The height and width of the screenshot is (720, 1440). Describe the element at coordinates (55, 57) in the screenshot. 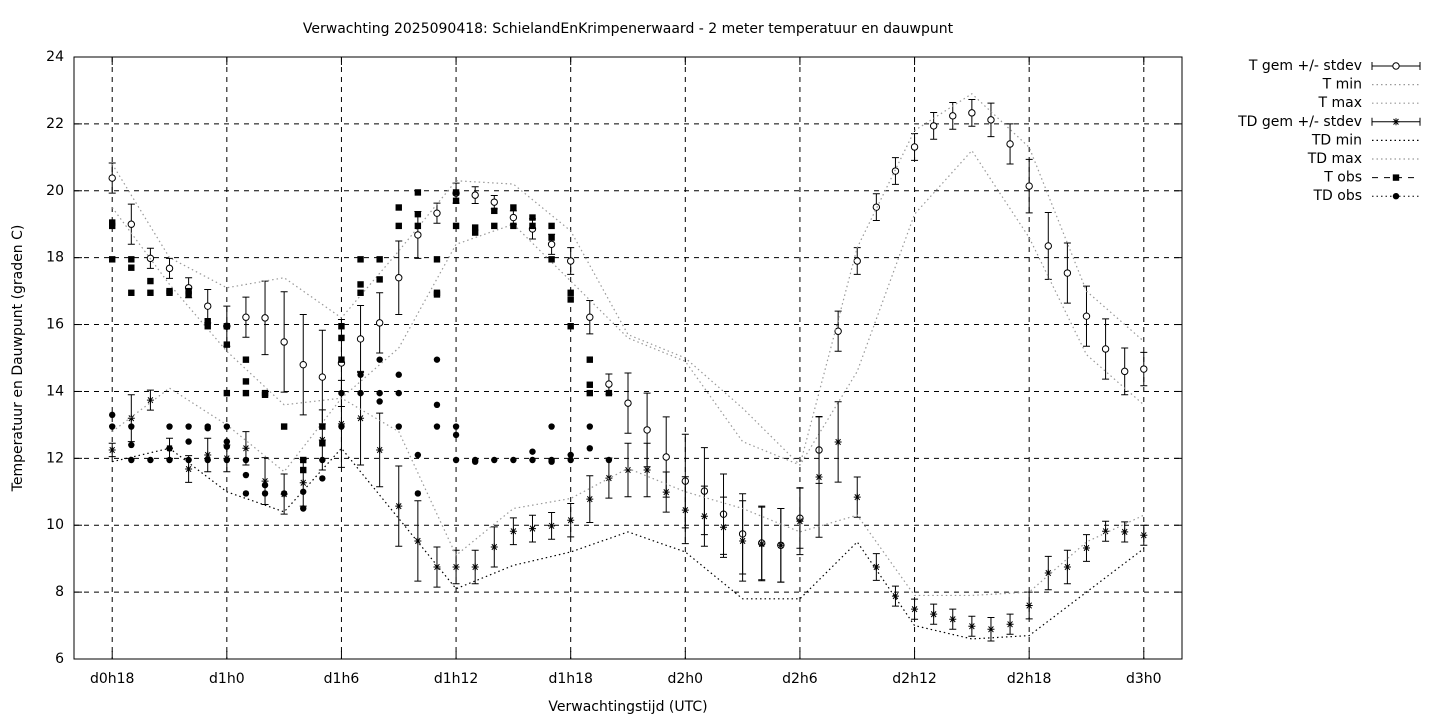

I see `y-tick-label: 24` at that location.